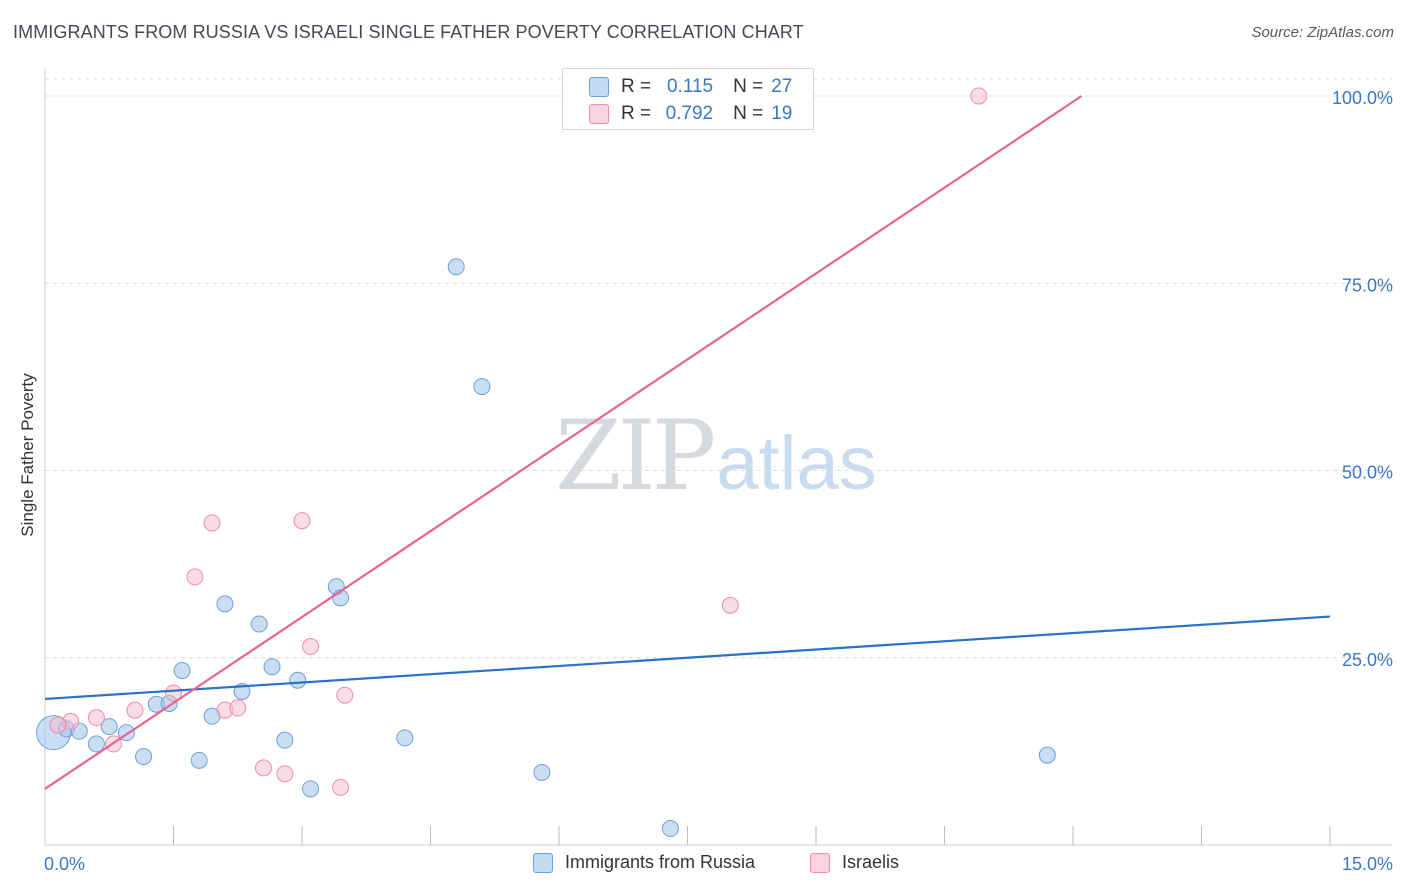  I want to click on chart-source: Source: ZipAtlas.com, so click(1322, 32).